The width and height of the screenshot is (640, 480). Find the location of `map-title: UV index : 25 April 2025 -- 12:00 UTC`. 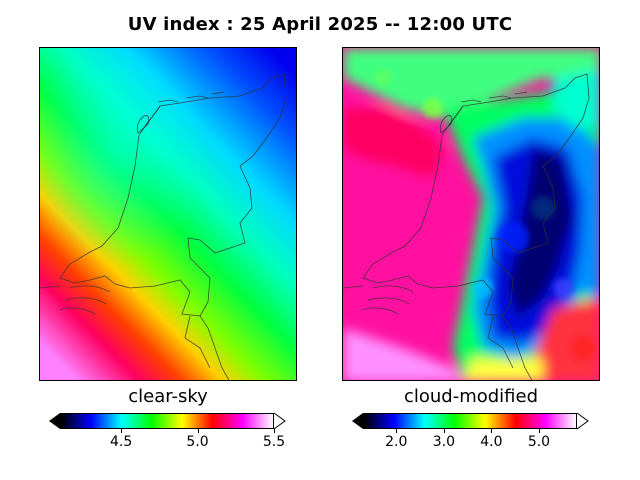

map-title: UV index : 25 April 2025 -- 12:00 UTC is located at coordinates (320, 24).